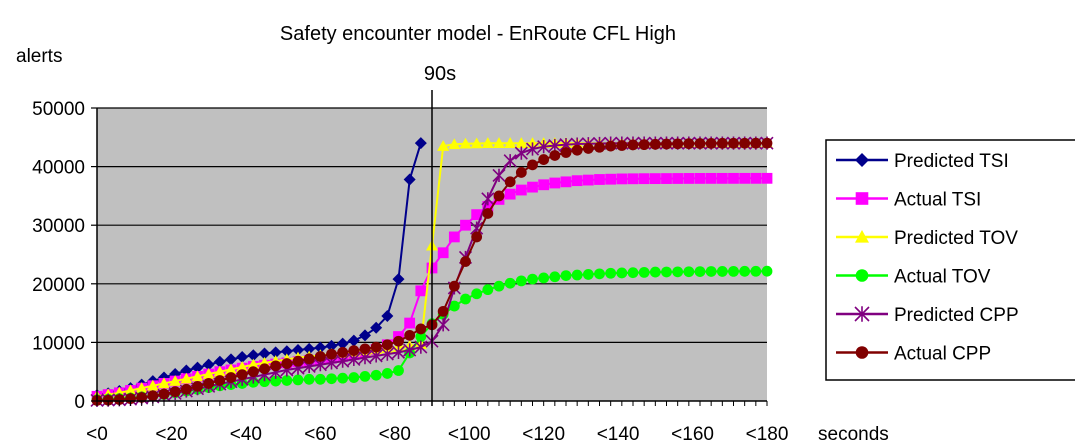 The height and width of the screenshot is (445, 1075). I want to click on y-tick-label: 50000, so click(58, 109).